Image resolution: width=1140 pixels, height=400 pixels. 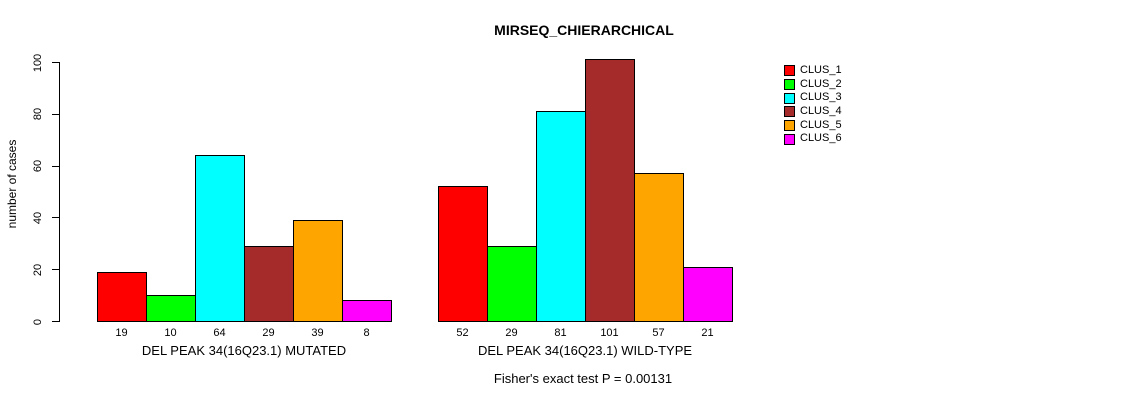 I want to click on y-tick-label: 80, so click(x=38, y=114).